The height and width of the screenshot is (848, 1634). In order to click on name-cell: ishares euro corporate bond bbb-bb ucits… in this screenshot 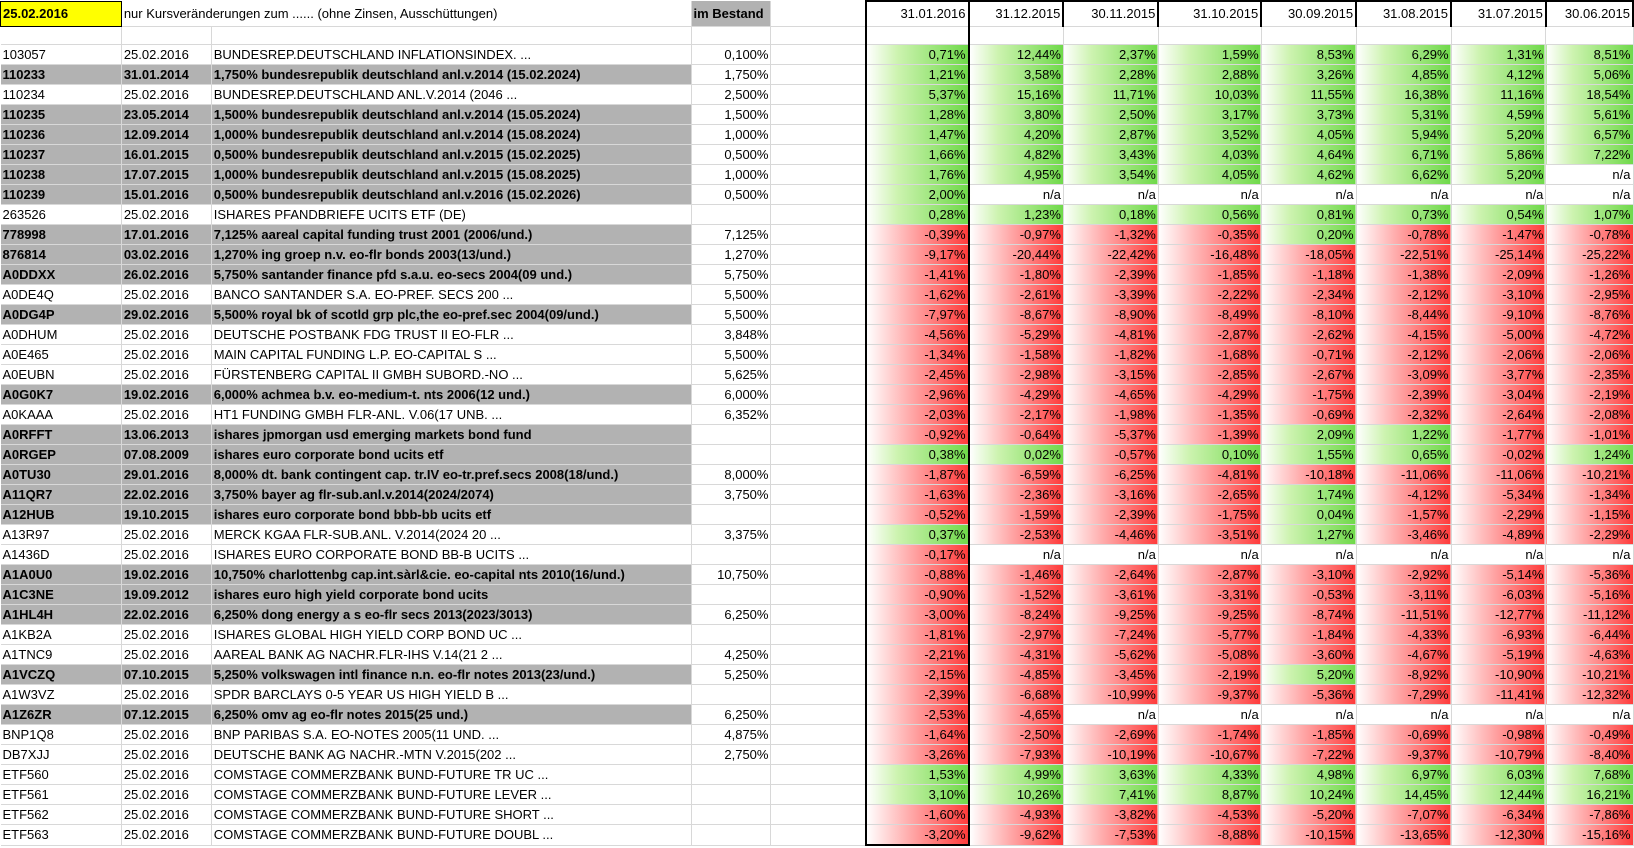, I will do `click(451, 514)`.